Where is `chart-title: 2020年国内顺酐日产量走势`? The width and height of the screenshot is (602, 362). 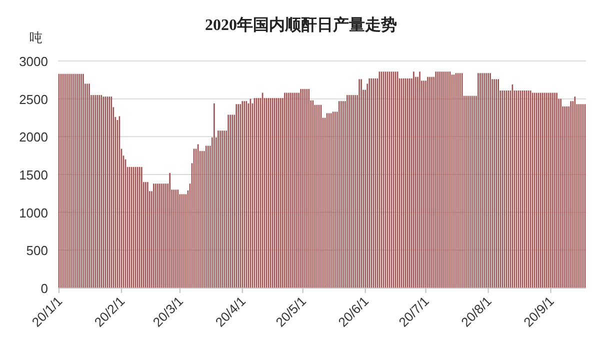 chart-title: 2020年国内顺酐日产量走势 is located at coordinates (301, 25).